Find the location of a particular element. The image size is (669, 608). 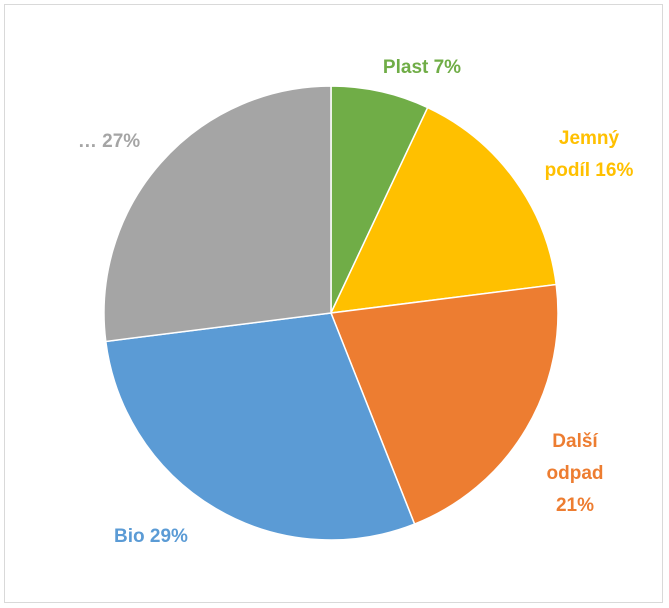

slice-label-3: Bio 29% is located at coordinates (151, 536).